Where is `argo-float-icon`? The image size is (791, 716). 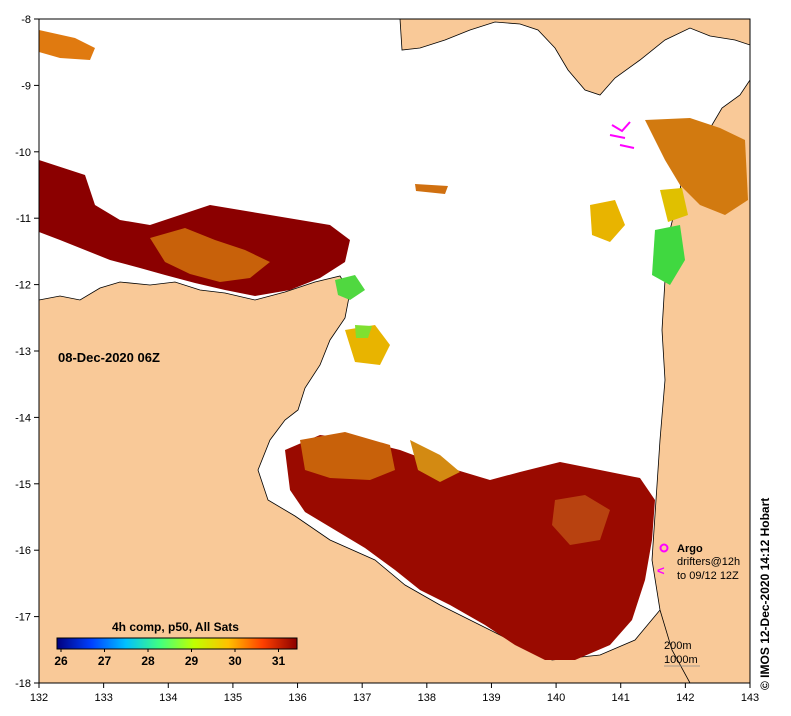 argo-float-icon is located at coordinates (664, 548).